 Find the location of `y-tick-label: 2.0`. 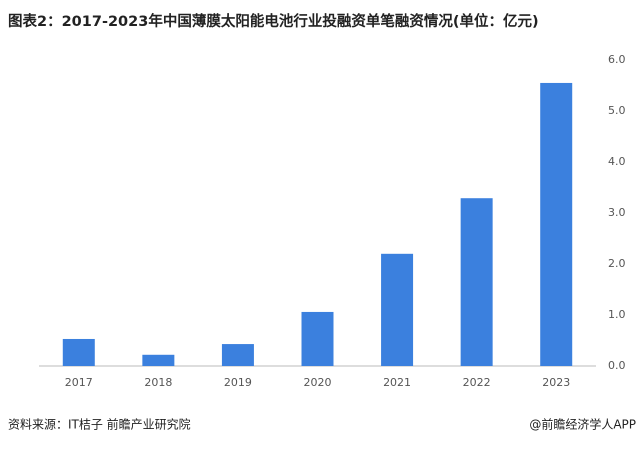

y-tick-label: 2.0 is located at coordinates (617, 263).